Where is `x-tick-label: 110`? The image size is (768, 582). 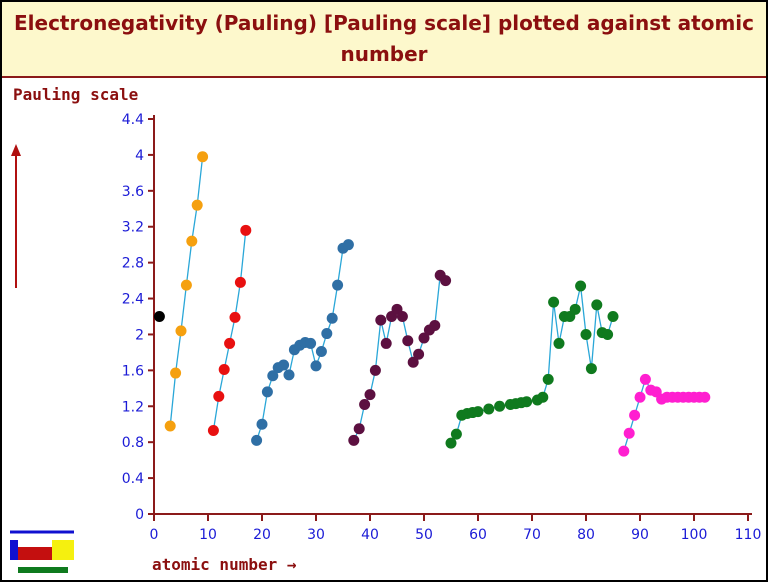 x-tick-label: 110 is located at coordinates (748, 535).